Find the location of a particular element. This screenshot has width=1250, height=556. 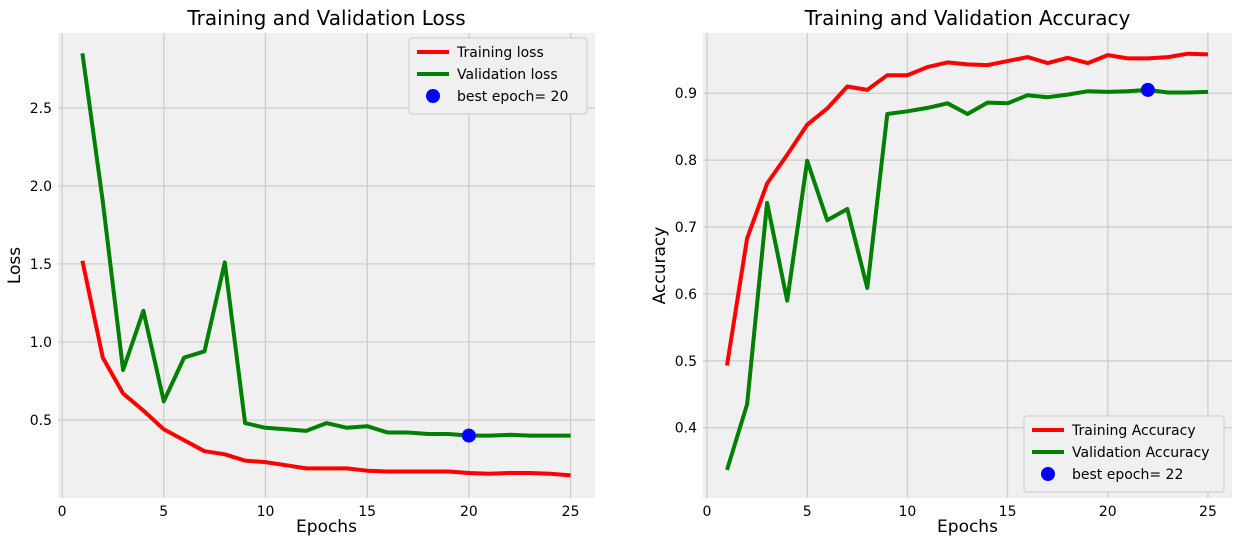

loss-legend-training-label: Training loss is located at coordinates (500, 53).